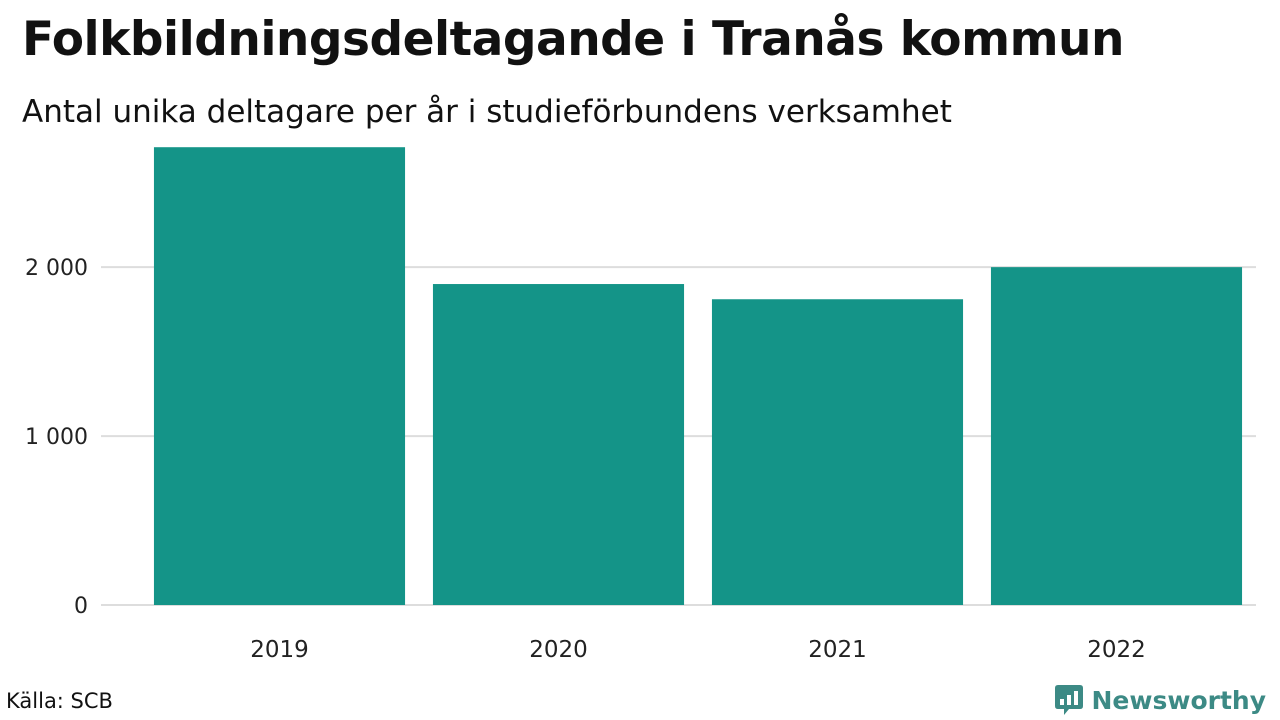  I want to click on brand-name: Newsworthy, so click(1179, 700).